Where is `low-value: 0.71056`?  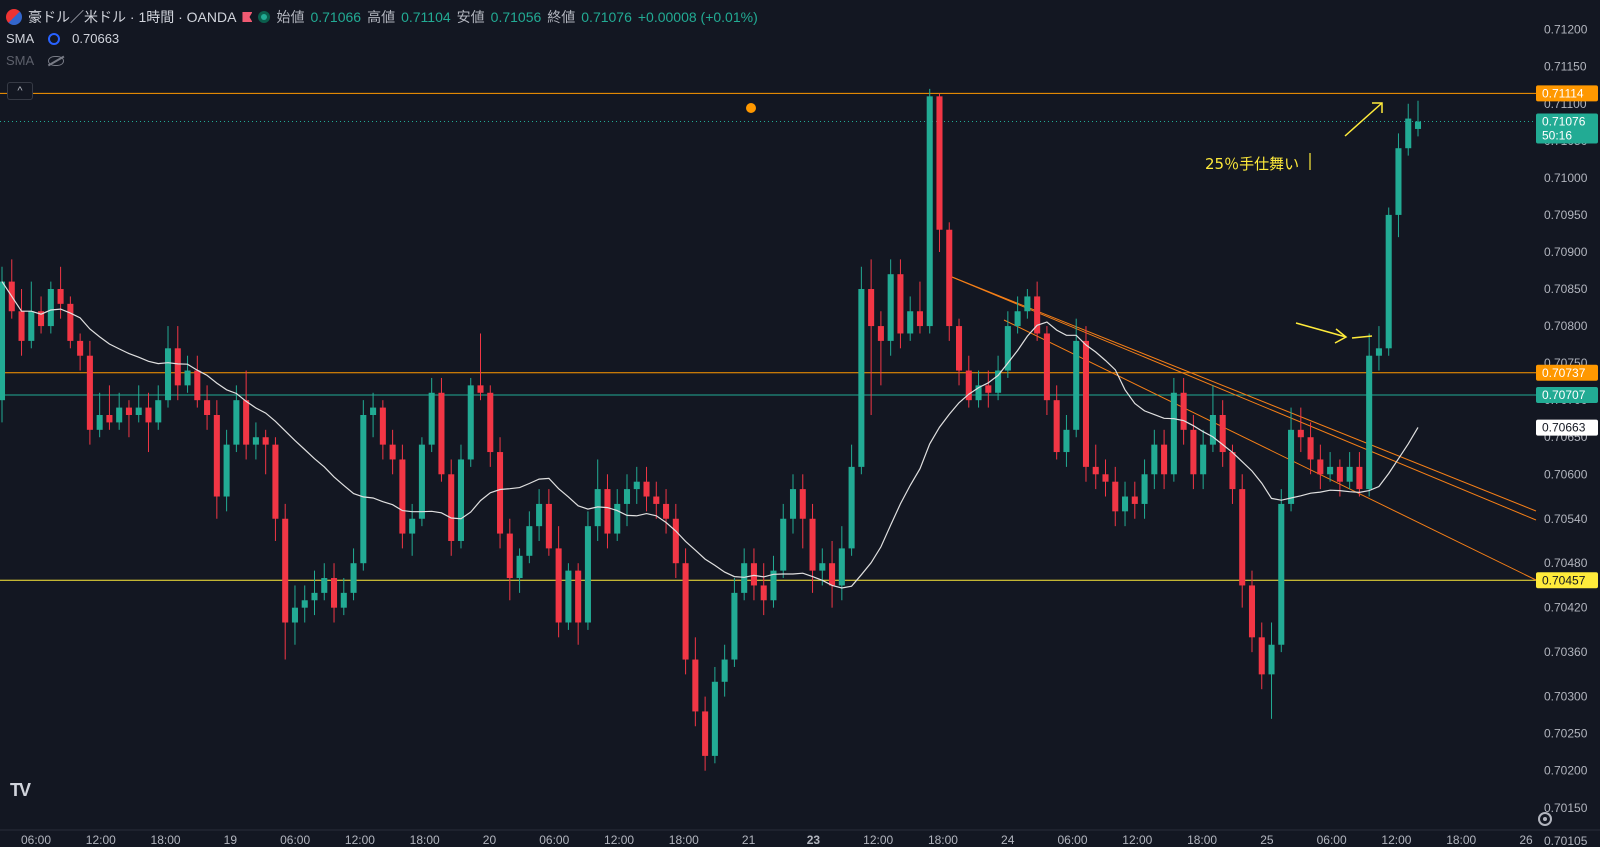 low-value: 0.71056 is located at coordinates (516, 17).